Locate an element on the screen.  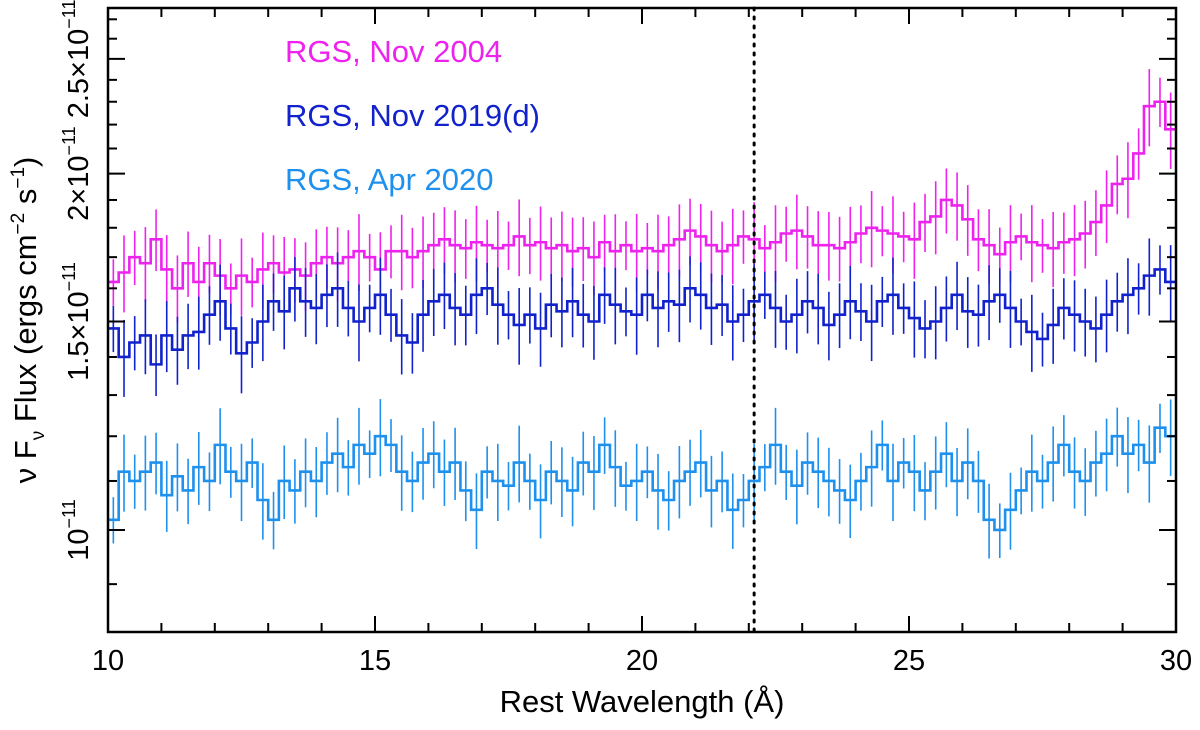
y-tick-label: 10−11 is located at coordinates (77, 529).